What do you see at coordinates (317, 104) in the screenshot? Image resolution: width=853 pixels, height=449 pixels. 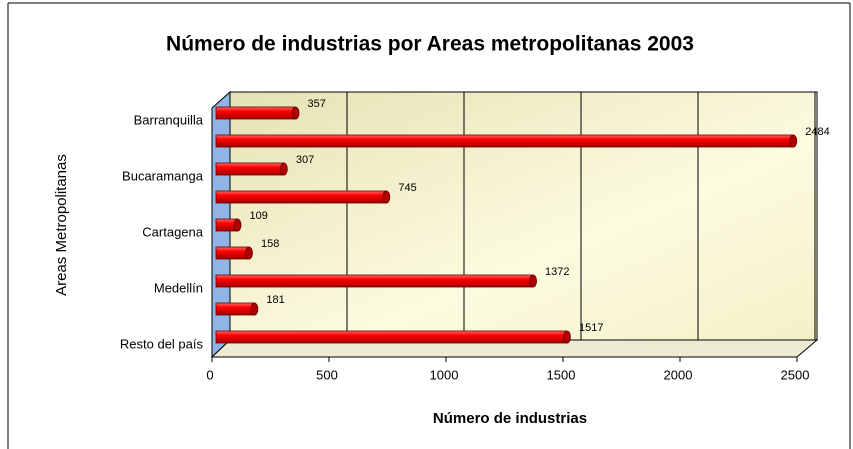 I see `data-label: 357` at bounding box center [317, 104].